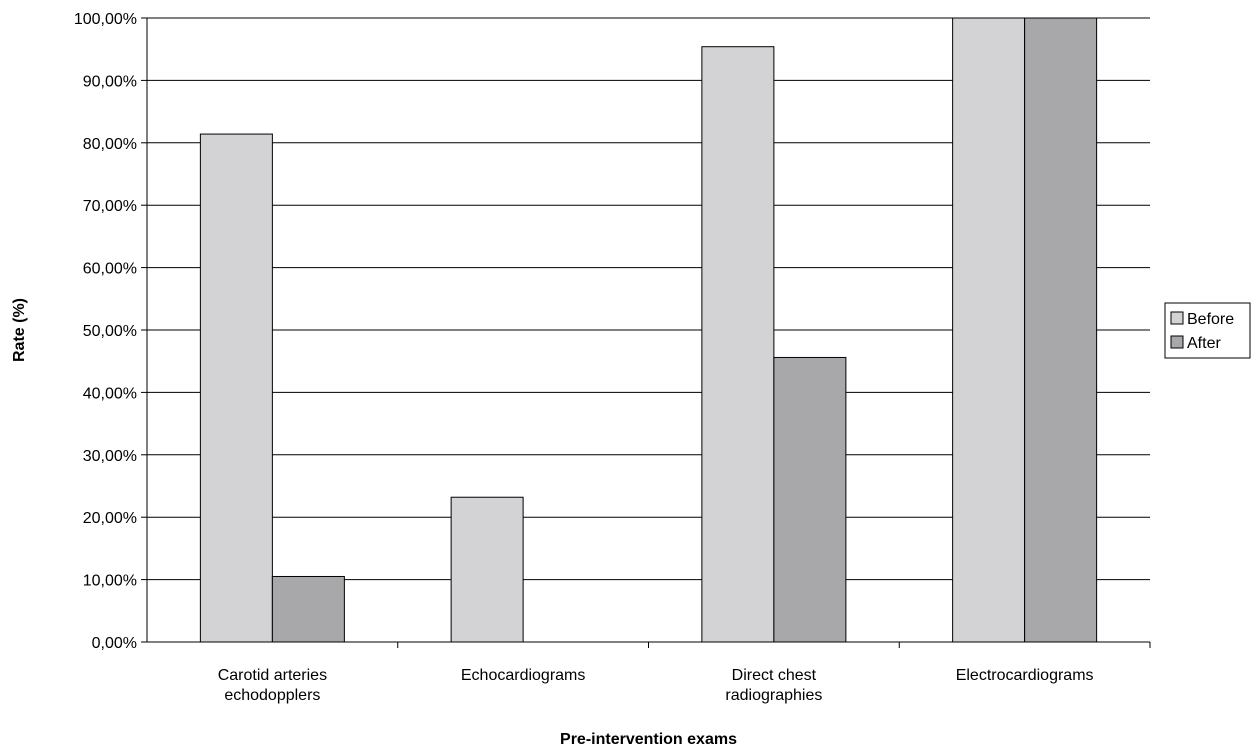  Describe the element at coordinates (110, 393) in the screenshot. I see `y-tick-label: 40,00%` at that location.